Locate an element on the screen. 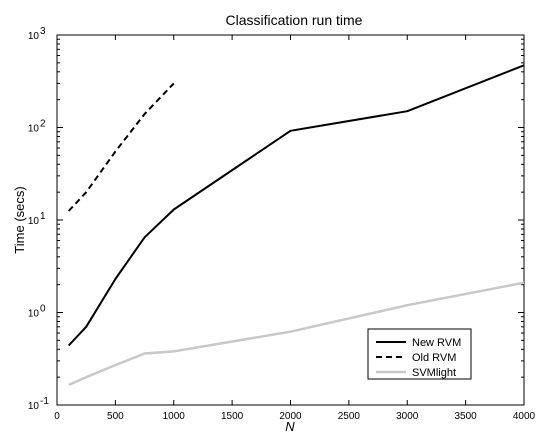 This screenshot has width=543, height=436. x-tick-label: 1500 is located at coordinates (232, 416).